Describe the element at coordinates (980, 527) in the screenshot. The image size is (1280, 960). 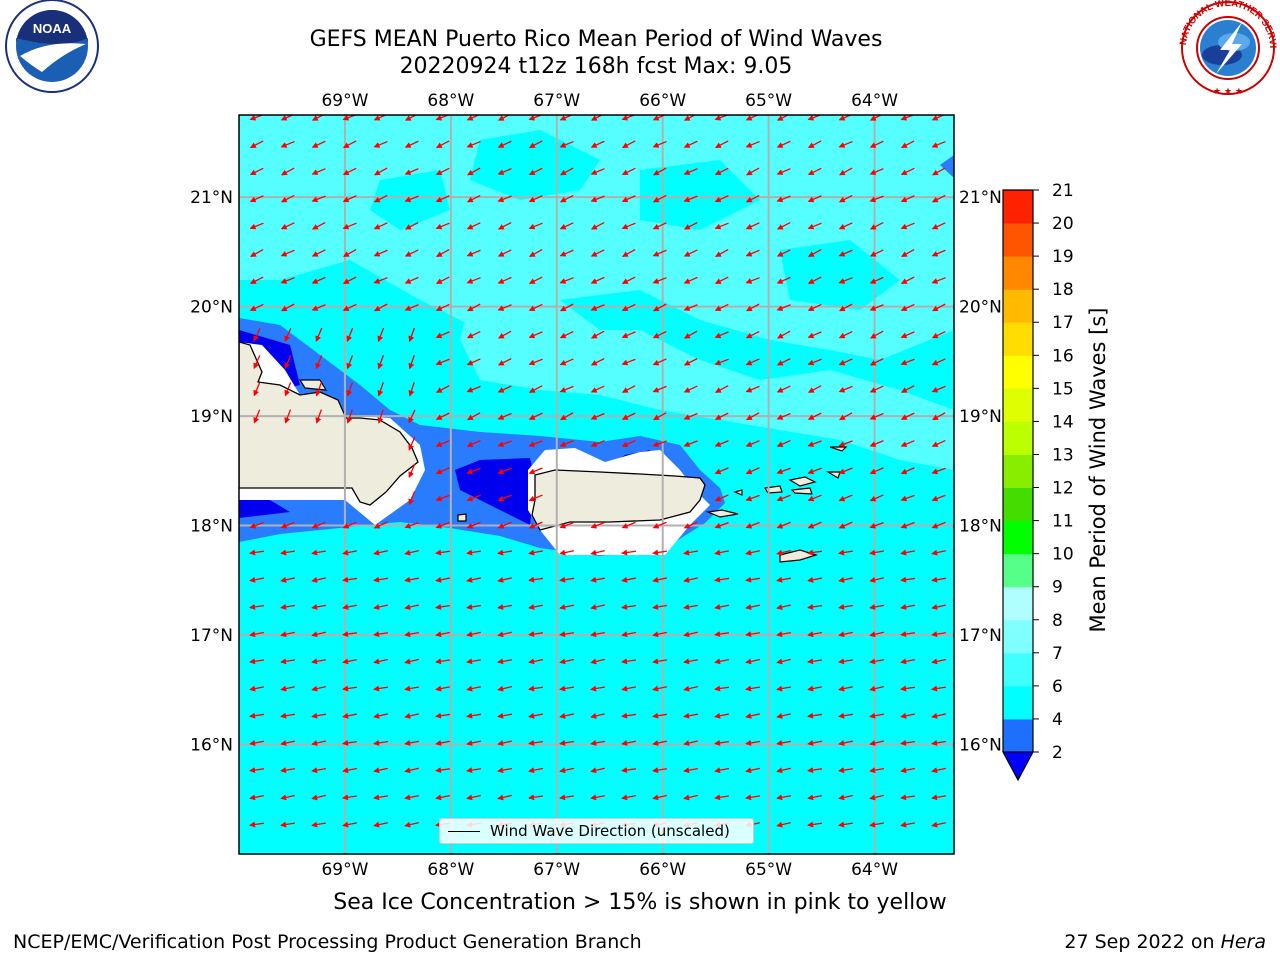
I see `lat-tick-right: 18°N` at that location.